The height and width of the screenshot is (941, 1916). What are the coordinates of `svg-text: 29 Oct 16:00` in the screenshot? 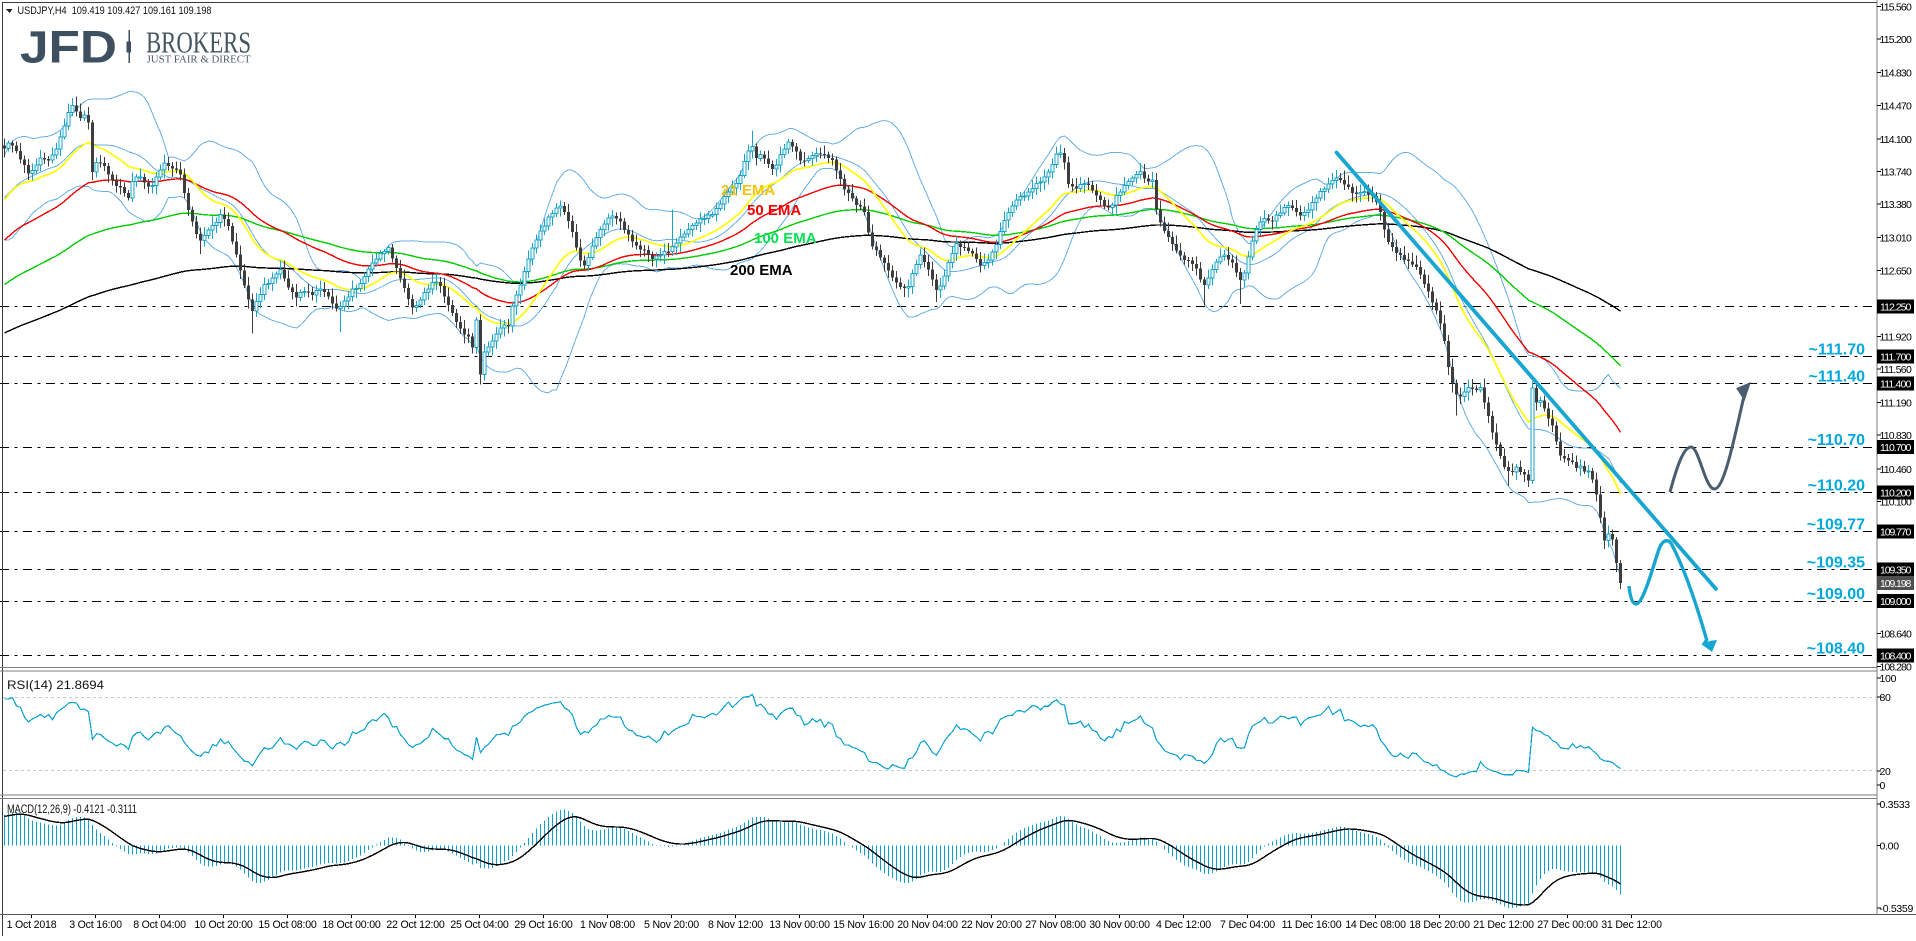 It's located at (543, 925).